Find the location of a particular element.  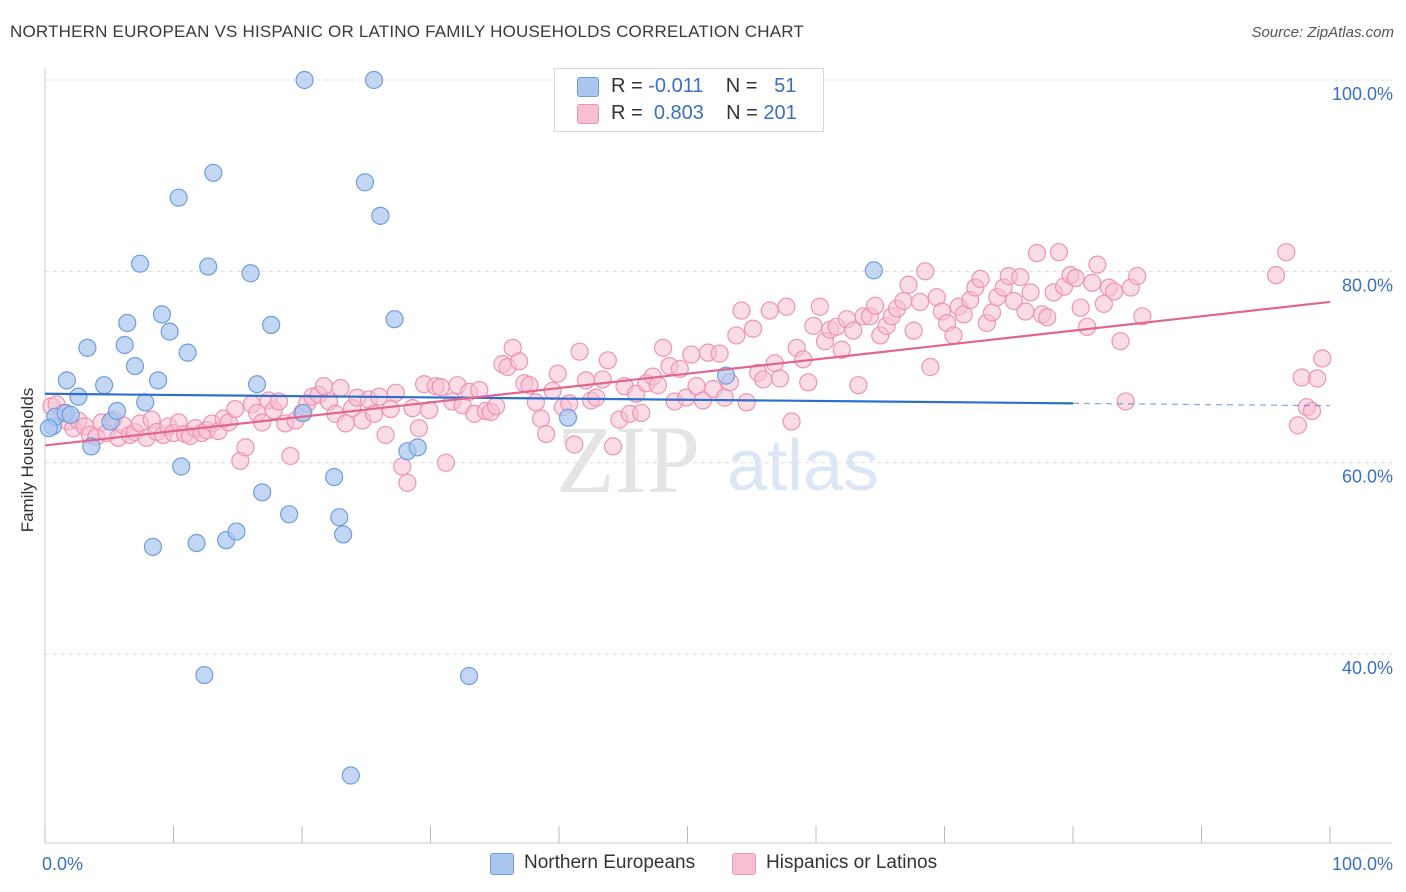

blue-swatch-icon is located at coordinates (502, 864).